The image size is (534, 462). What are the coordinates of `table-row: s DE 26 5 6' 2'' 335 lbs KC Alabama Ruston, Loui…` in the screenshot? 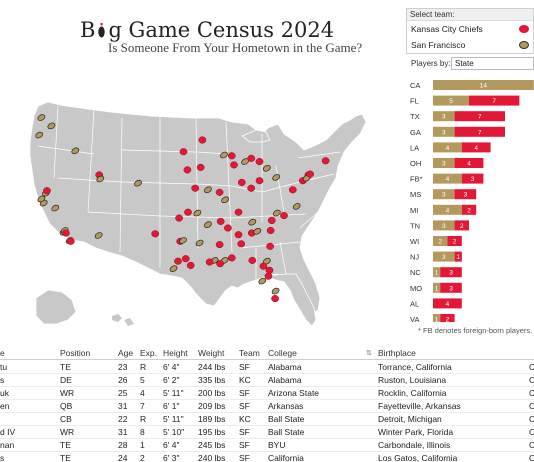 It's located at (267, 380).